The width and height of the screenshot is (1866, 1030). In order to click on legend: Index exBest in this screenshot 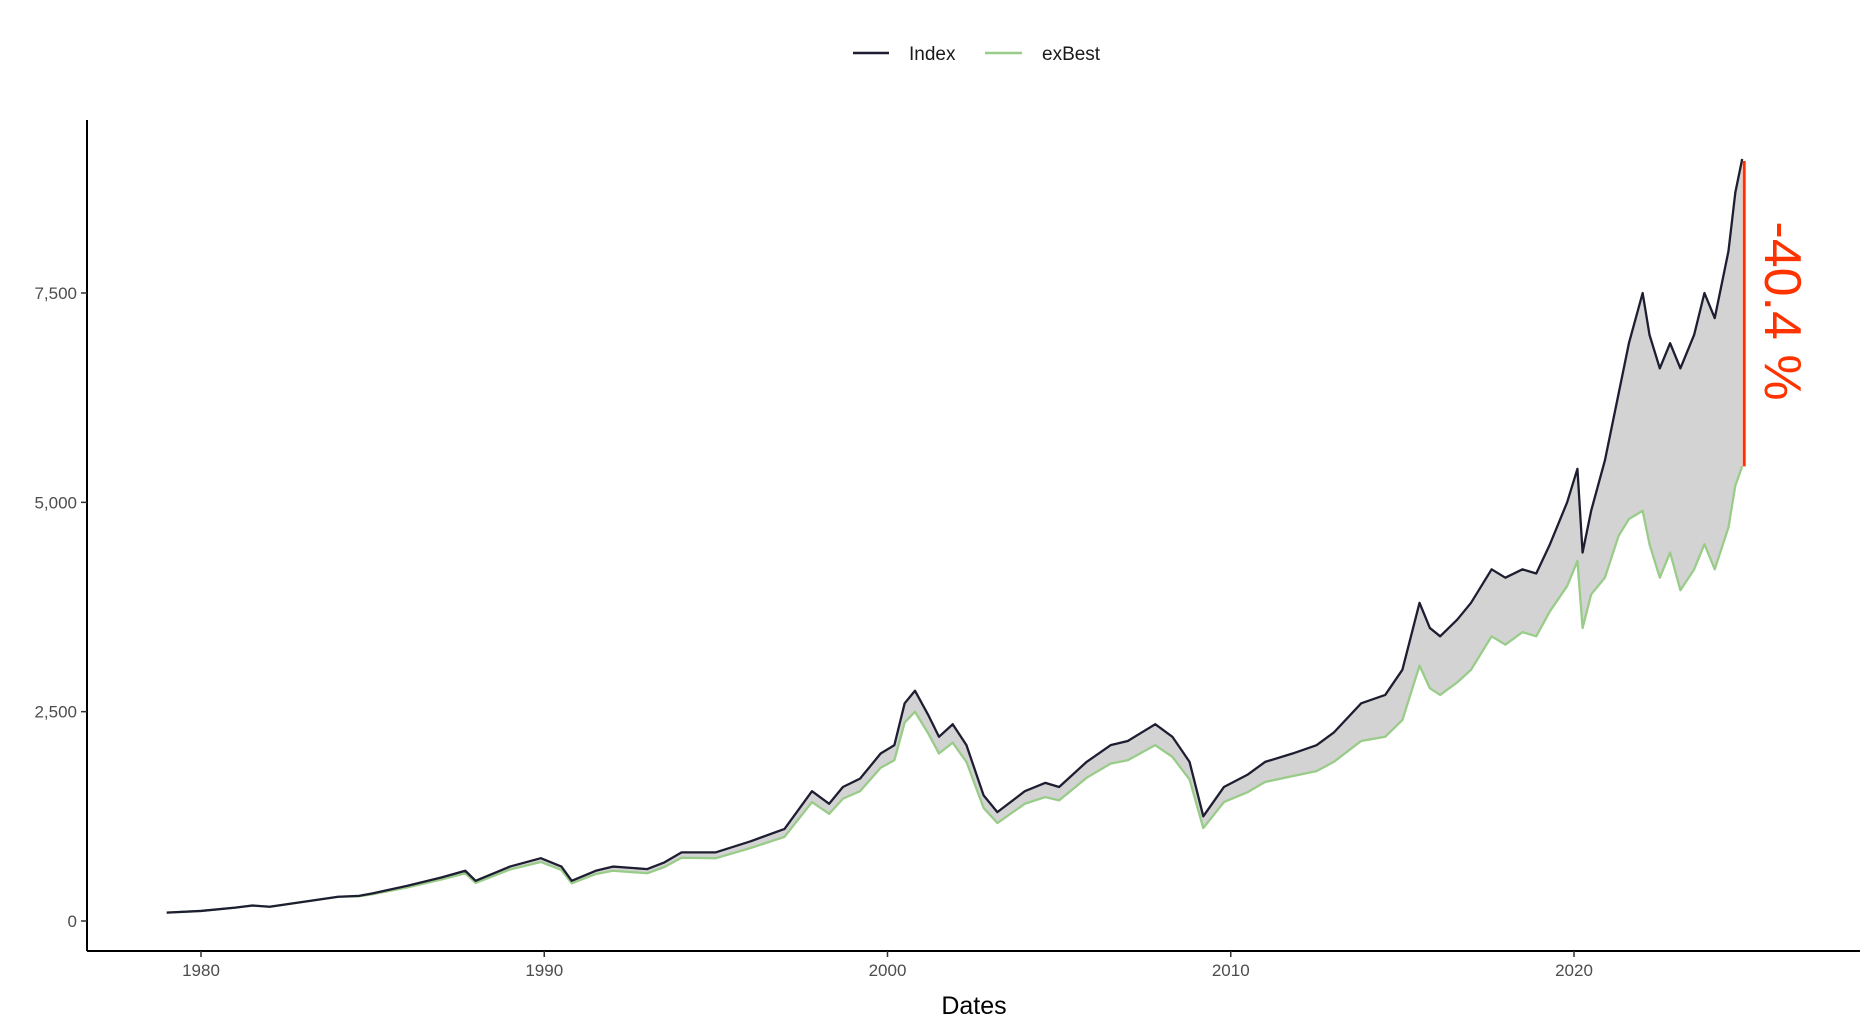, I will do `click(977, 54)`.